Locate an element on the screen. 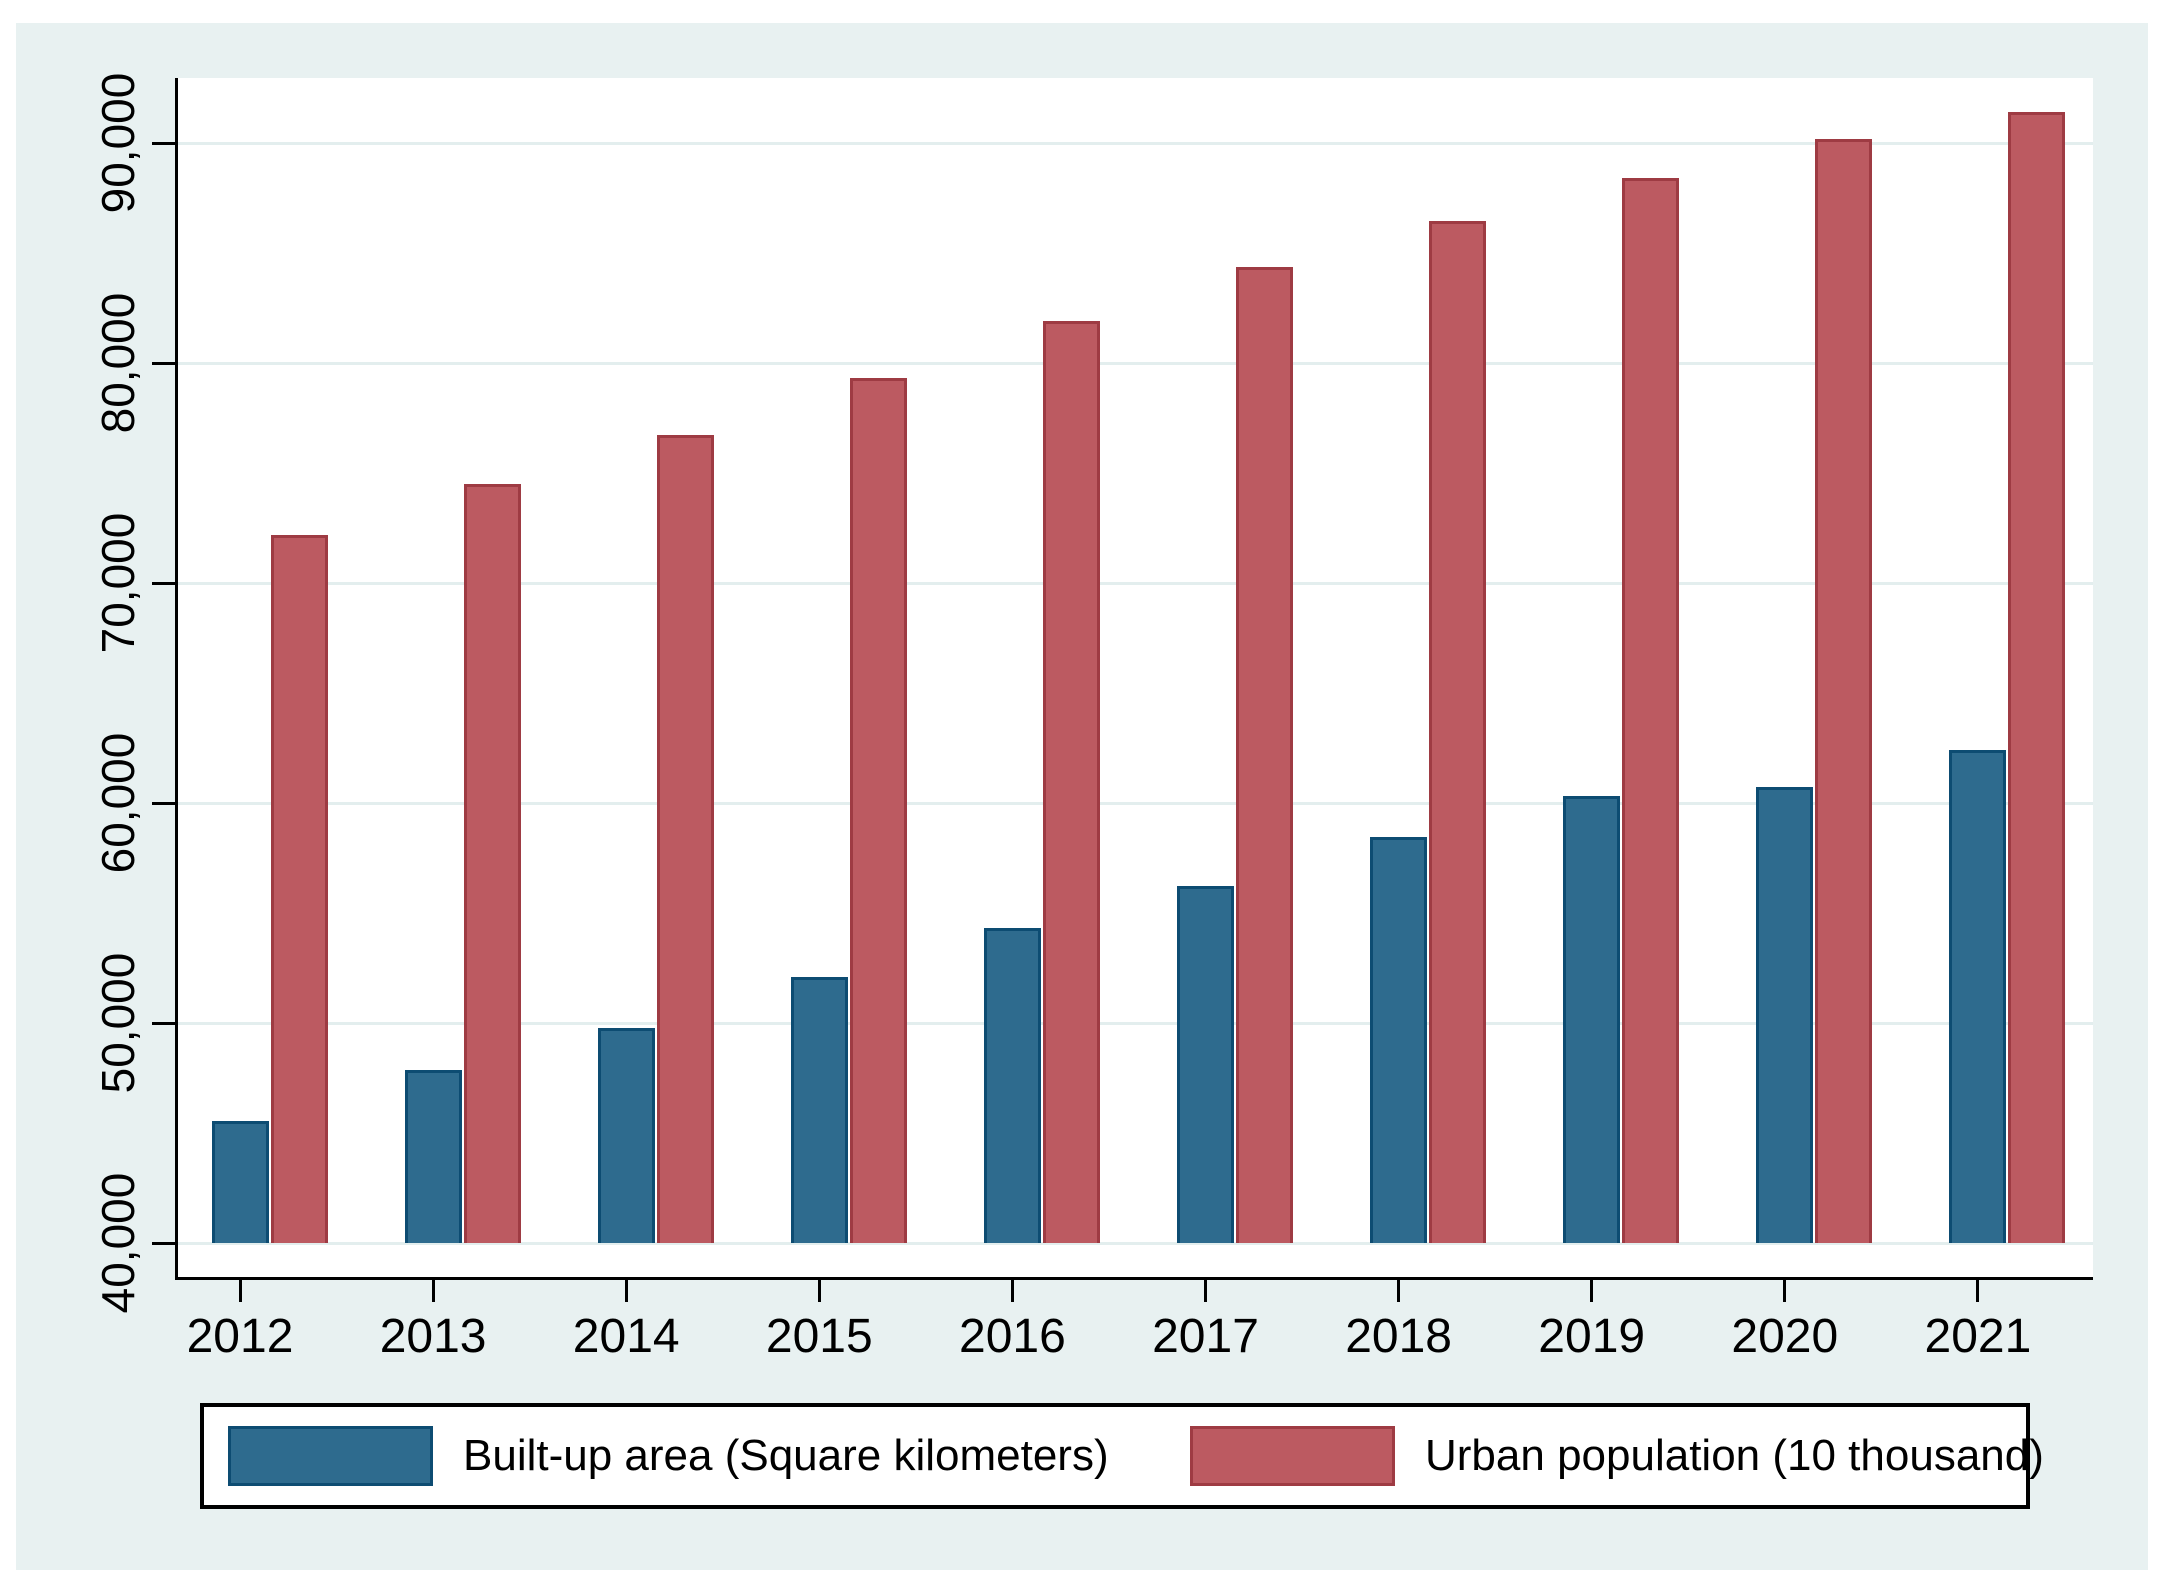 The image size is (2166, 1592). x-tick-2021 is located at coordinates (1978, 1291).